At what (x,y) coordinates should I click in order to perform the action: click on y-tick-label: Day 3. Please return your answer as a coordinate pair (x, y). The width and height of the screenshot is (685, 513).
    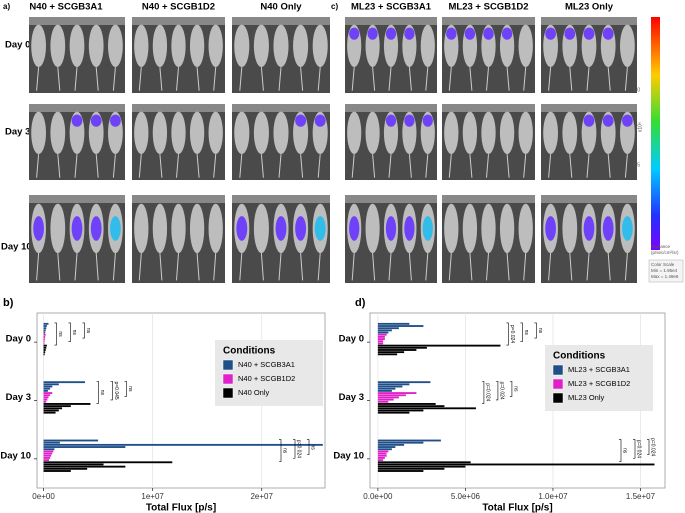
    Looking at the image, I should click on (18, 397).